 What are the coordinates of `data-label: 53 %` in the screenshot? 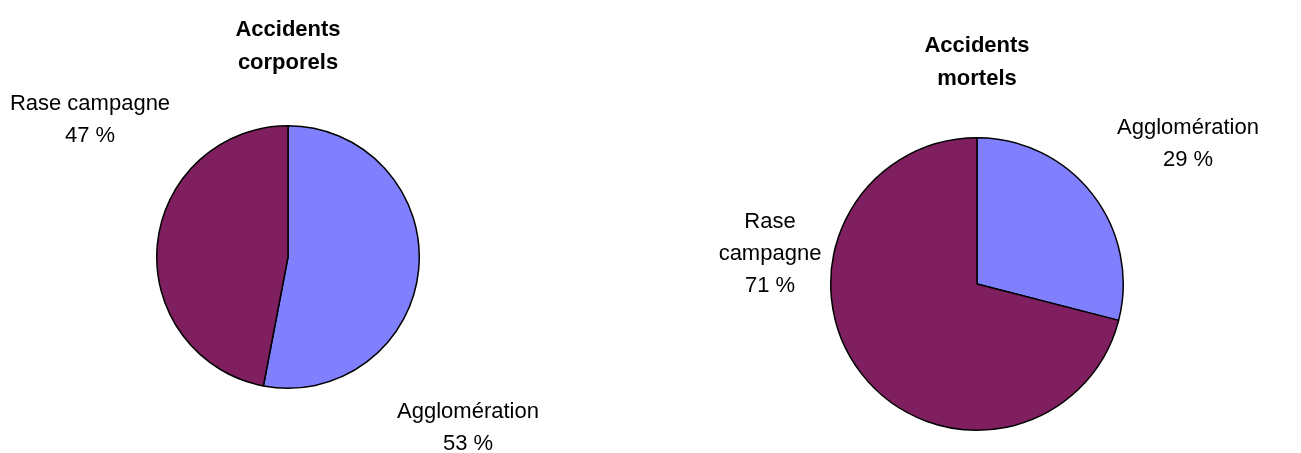 It's located at (468, 441).